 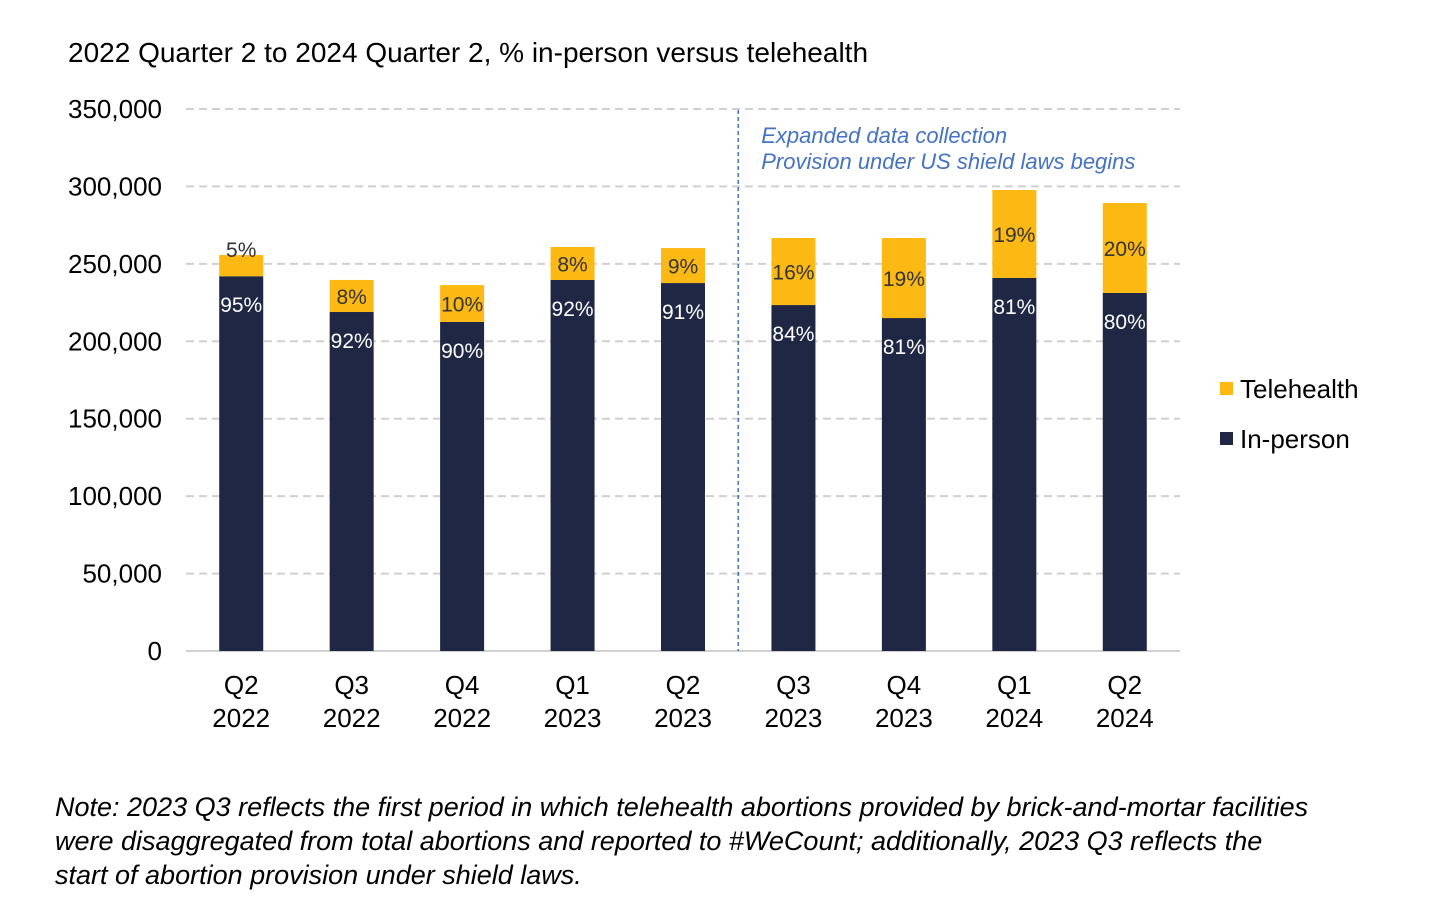 What do you see at coordinates (948, 161) in the screenshot?
I see `annotation-text: Provision under US shield laws begins` at bounding box center [948, 161].